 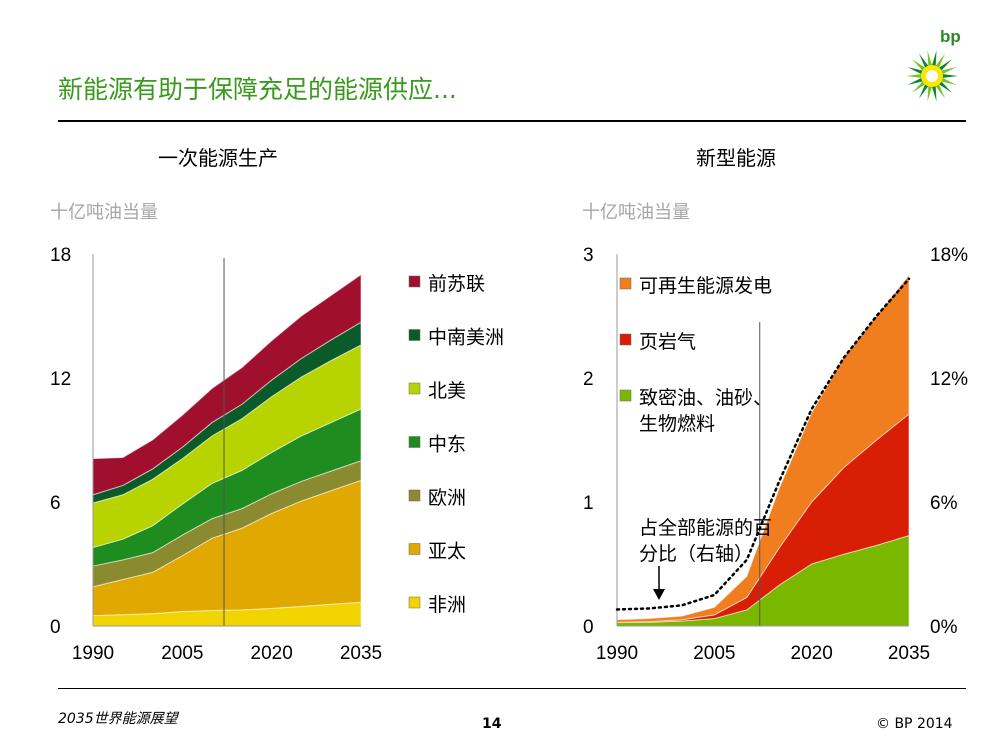 What do you see at coordinates (60, 255) in the screenshot?
I see `y-tick-label: 18` at bounding box center [60, 255].